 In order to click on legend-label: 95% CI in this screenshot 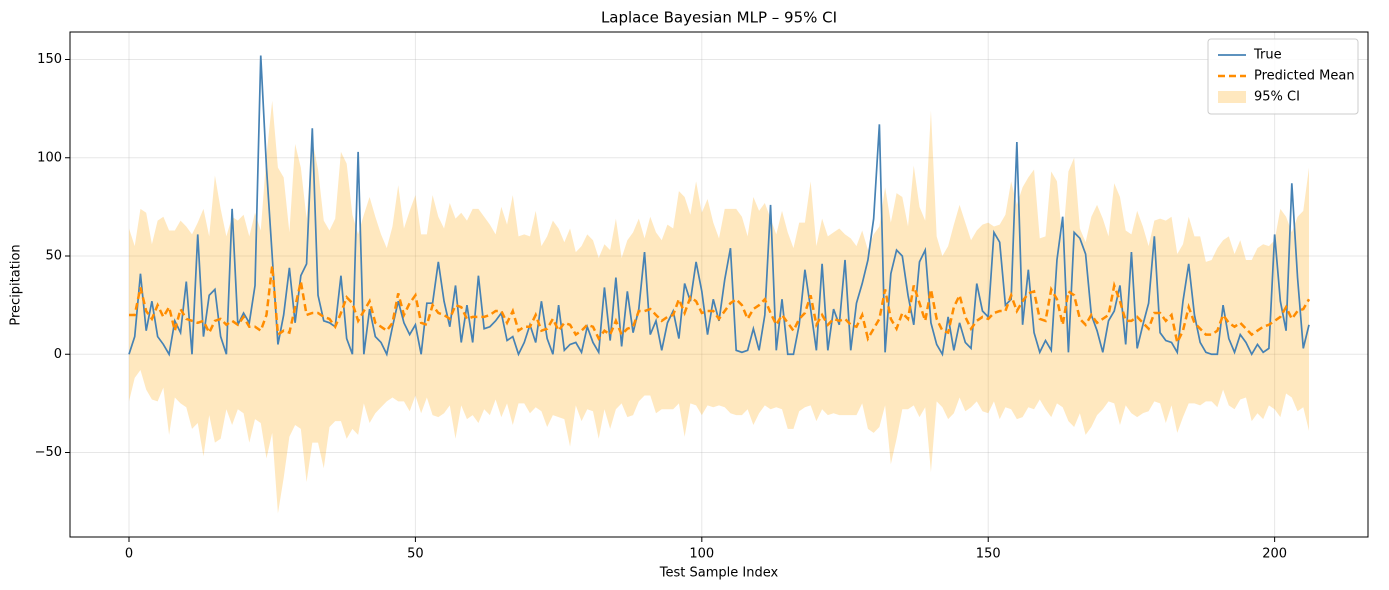, I will do `click(1277, 97)`.